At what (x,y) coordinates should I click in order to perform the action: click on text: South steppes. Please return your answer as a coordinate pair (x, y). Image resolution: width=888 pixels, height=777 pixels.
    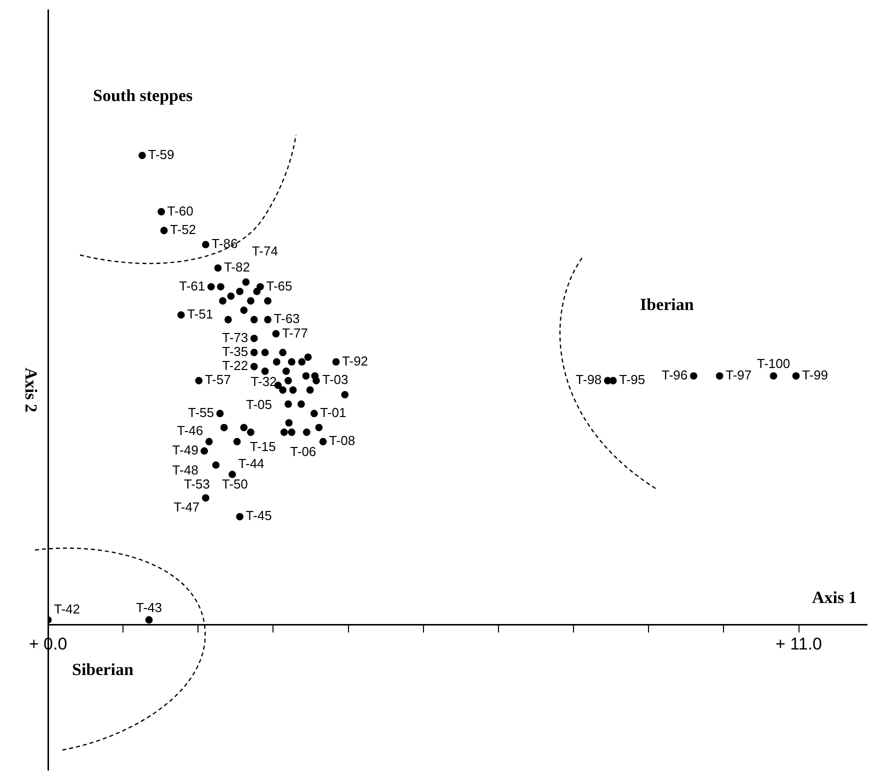
    Looking at the image, I should click on (143, 96).